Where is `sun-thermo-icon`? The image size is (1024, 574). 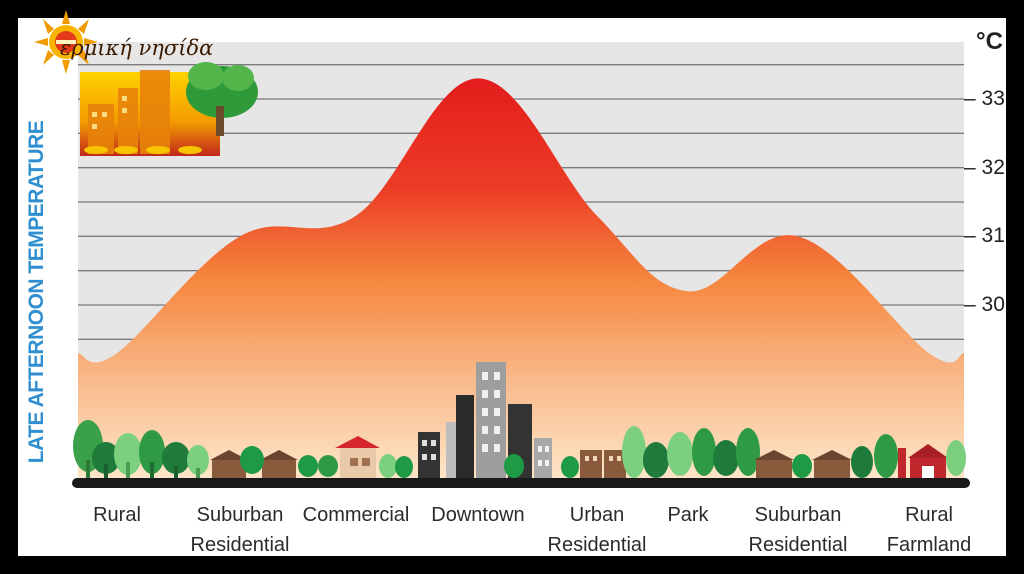
sun-thermo-icon is located at coordinates (66, 42).